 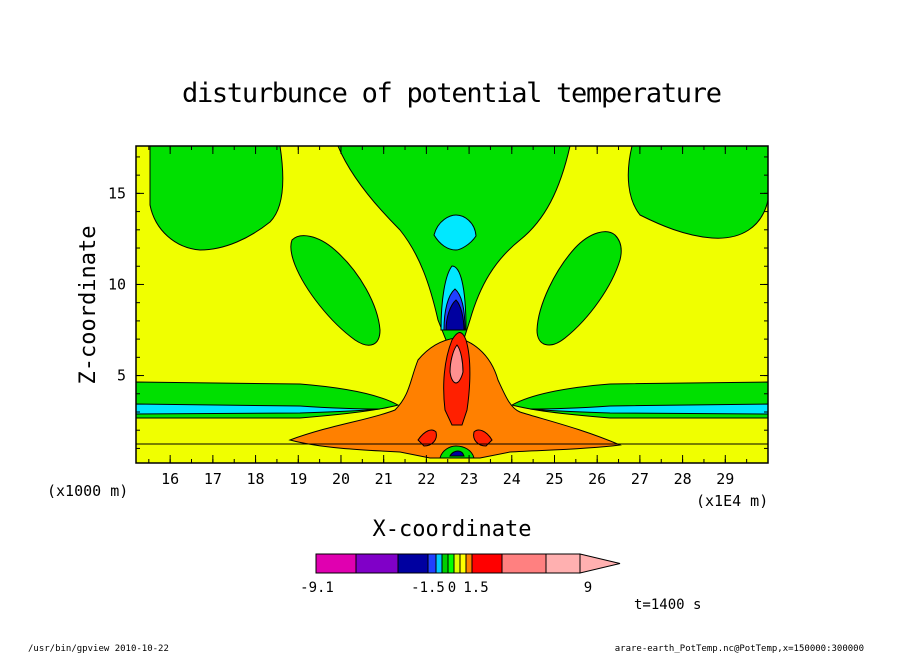 What do you see at coordinates (452, 93) in the screenshot?
I see `chart-title: disturbunce of potential temperature` at bounding box center [452, 93].